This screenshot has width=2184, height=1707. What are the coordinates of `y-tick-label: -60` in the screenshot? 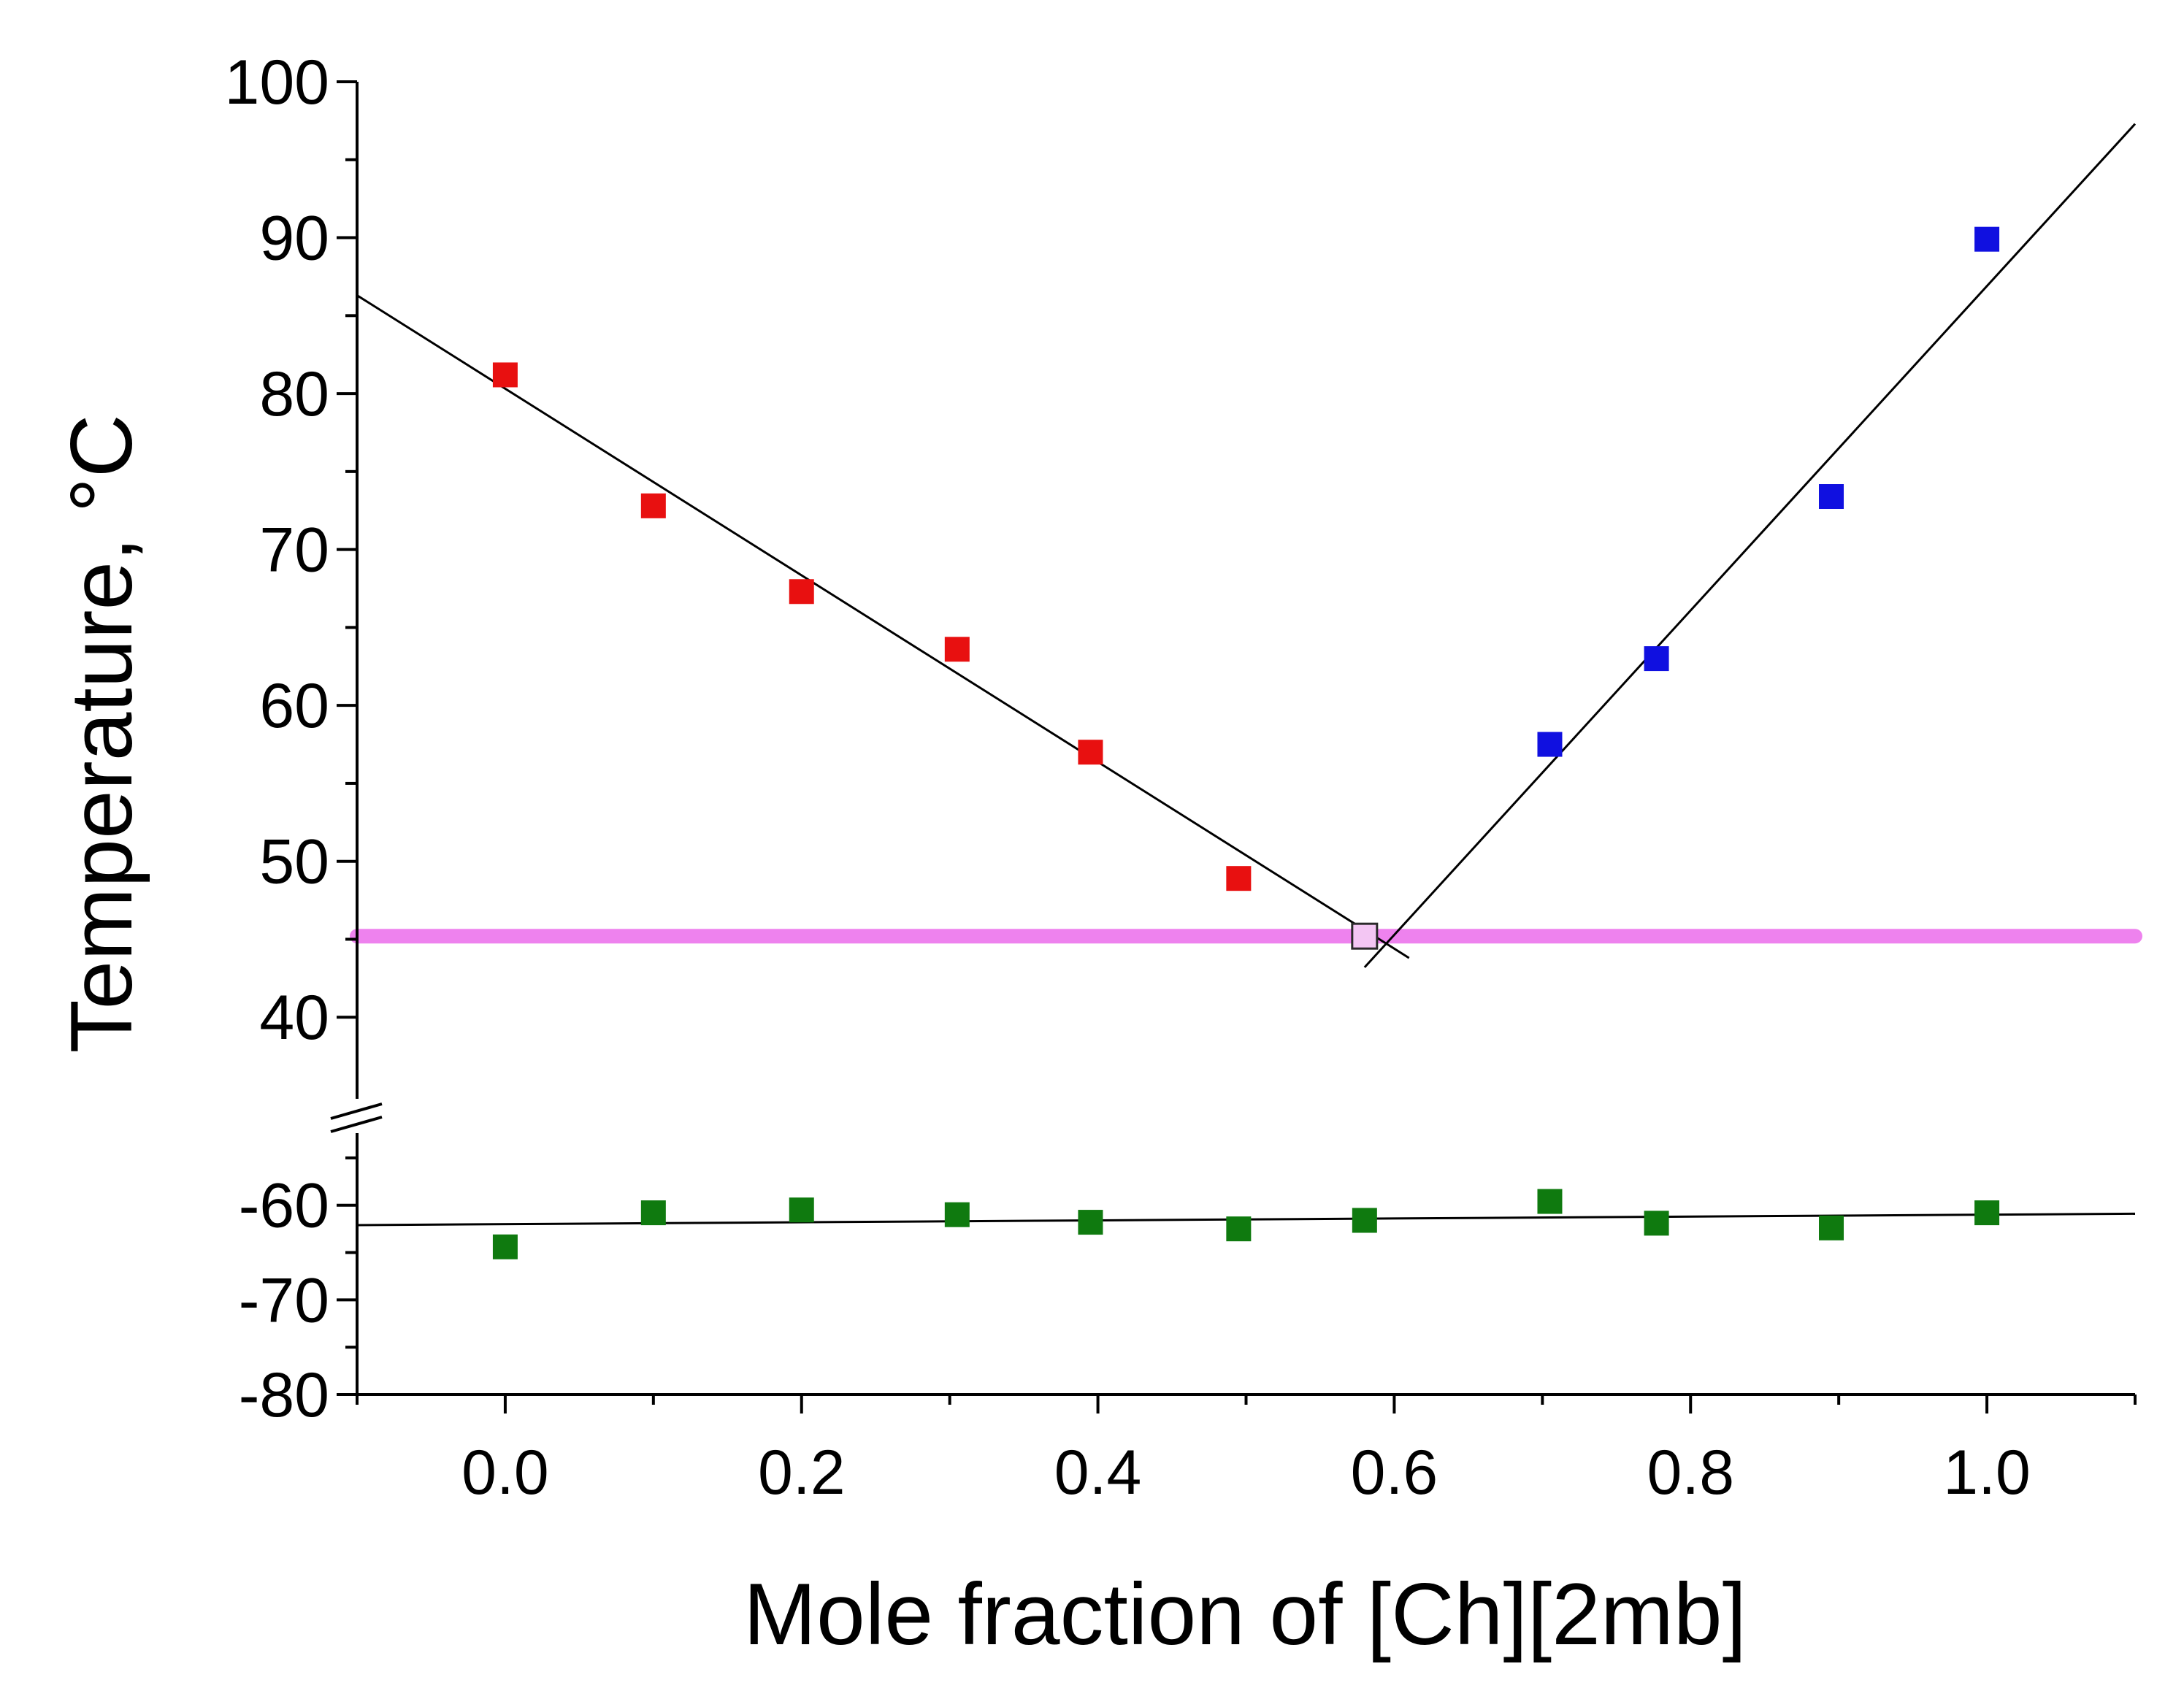 It's located at (284, 1206).